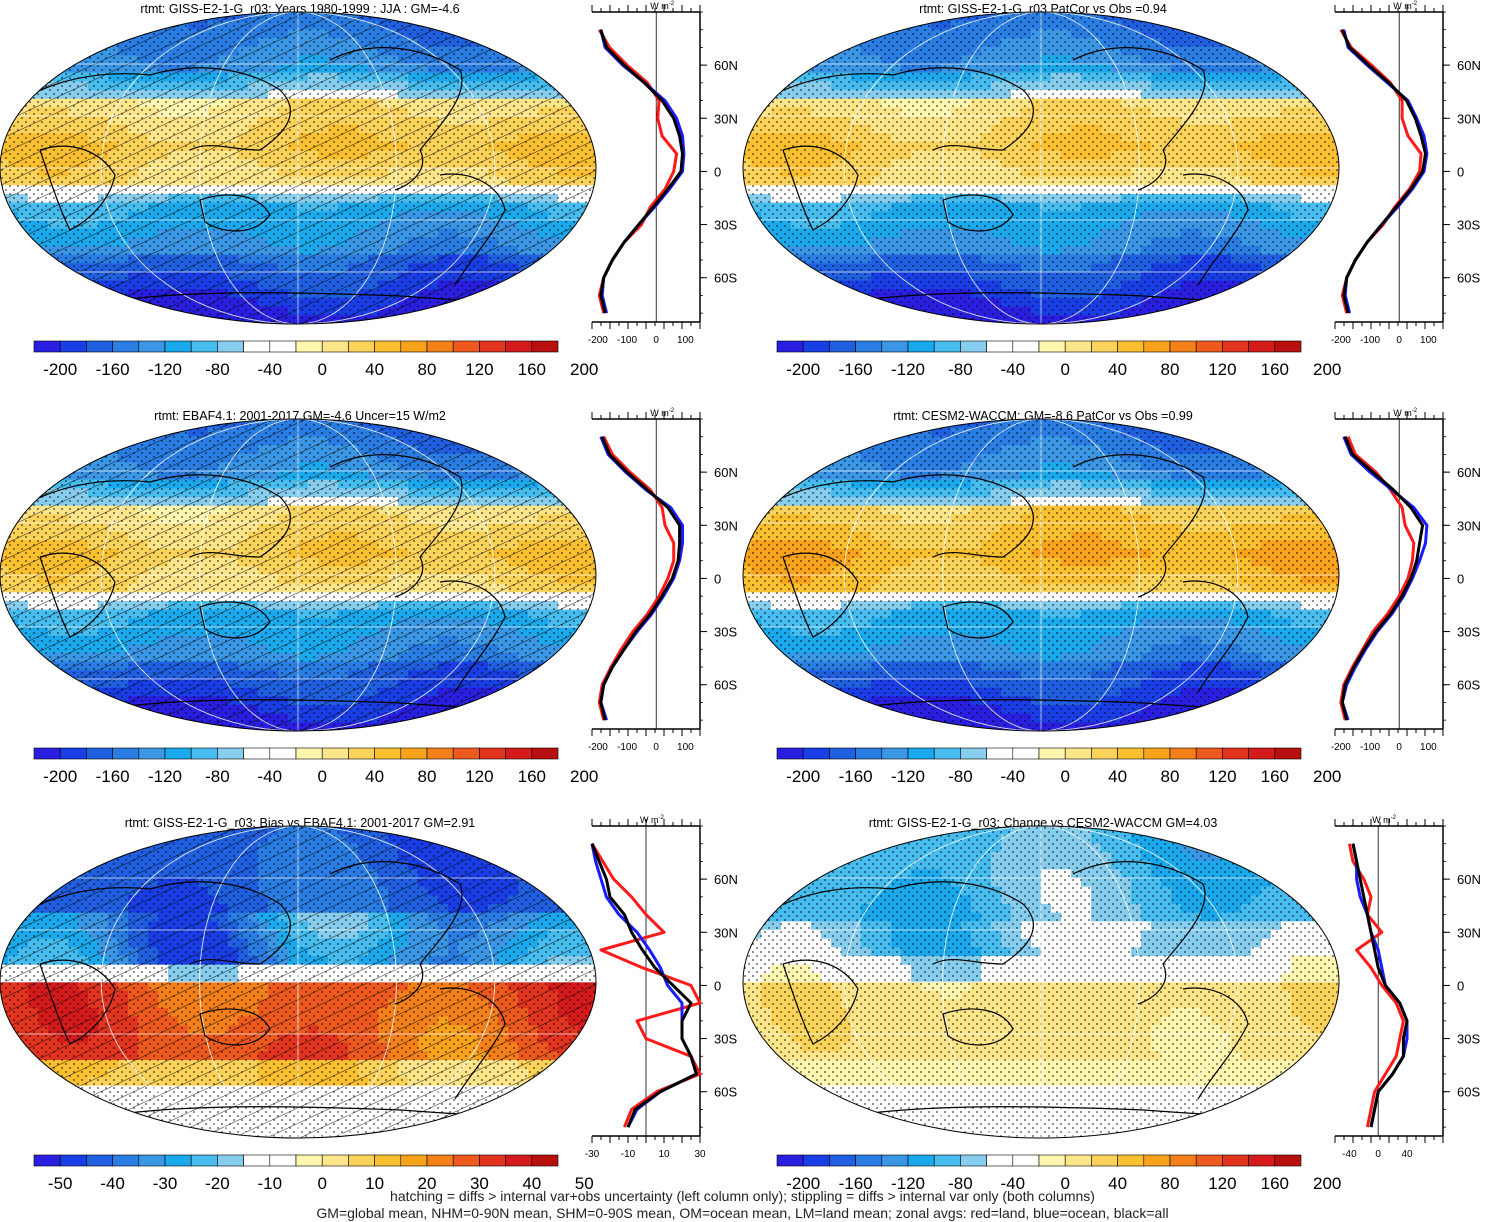 This screenshot has width=1485, height=1222. Describe the element at coordinates (321, 369) in the screenshot. I see `colorbar-label: 0` at that location.